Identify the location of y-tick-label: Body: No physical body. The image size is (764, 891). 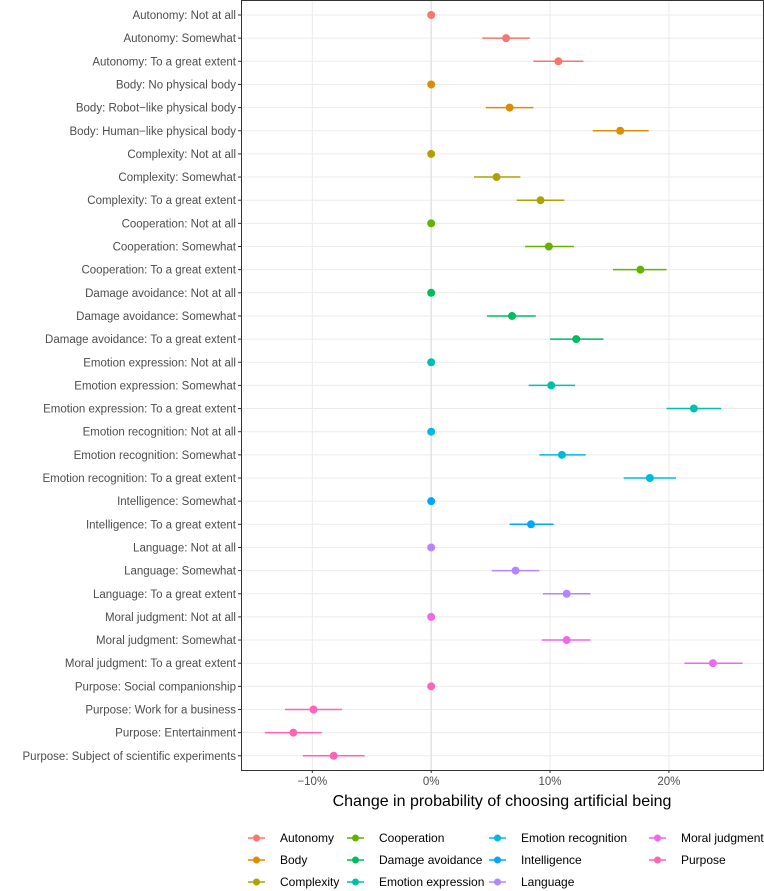
(176, 85).